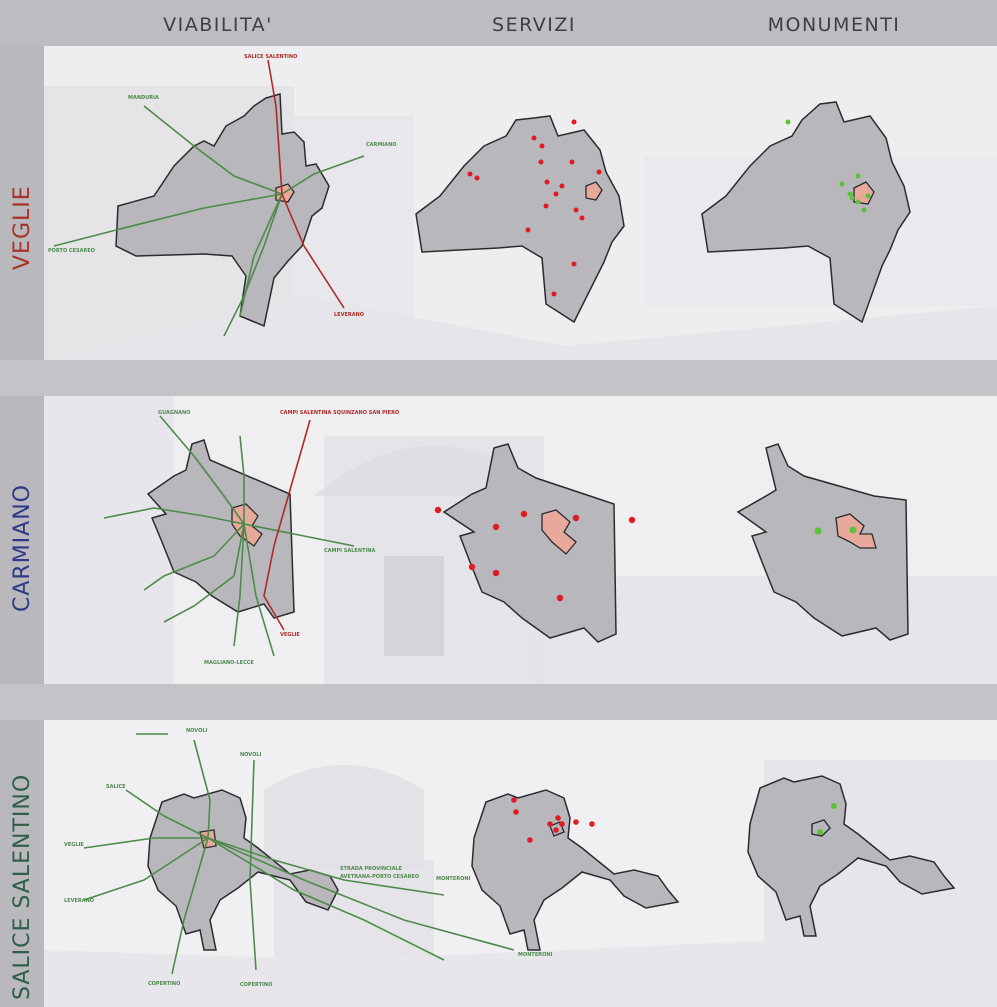 This screenshot has width=997, height=1007. What do you see at coordinates (218, 25) in the screenshot?
I see `column-title-viabilita: VIABILITA'` at bounding box center [218, 25].